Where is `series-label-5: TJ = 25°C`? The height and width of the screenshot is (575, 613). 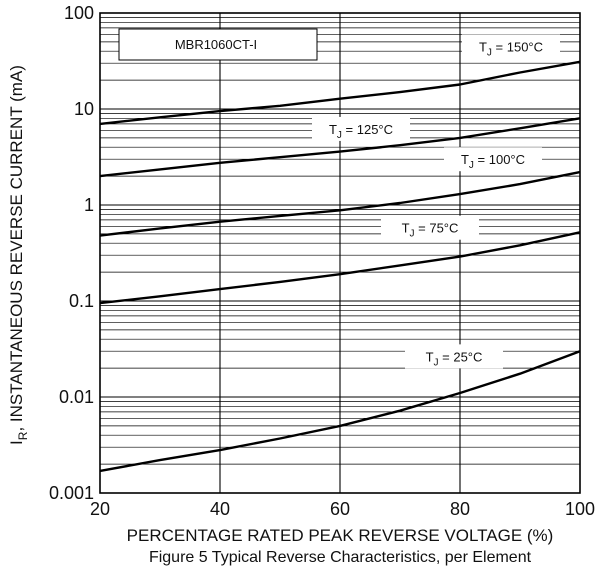 series-label-5: TJ = 25°C is located at coordinates (454, 358).